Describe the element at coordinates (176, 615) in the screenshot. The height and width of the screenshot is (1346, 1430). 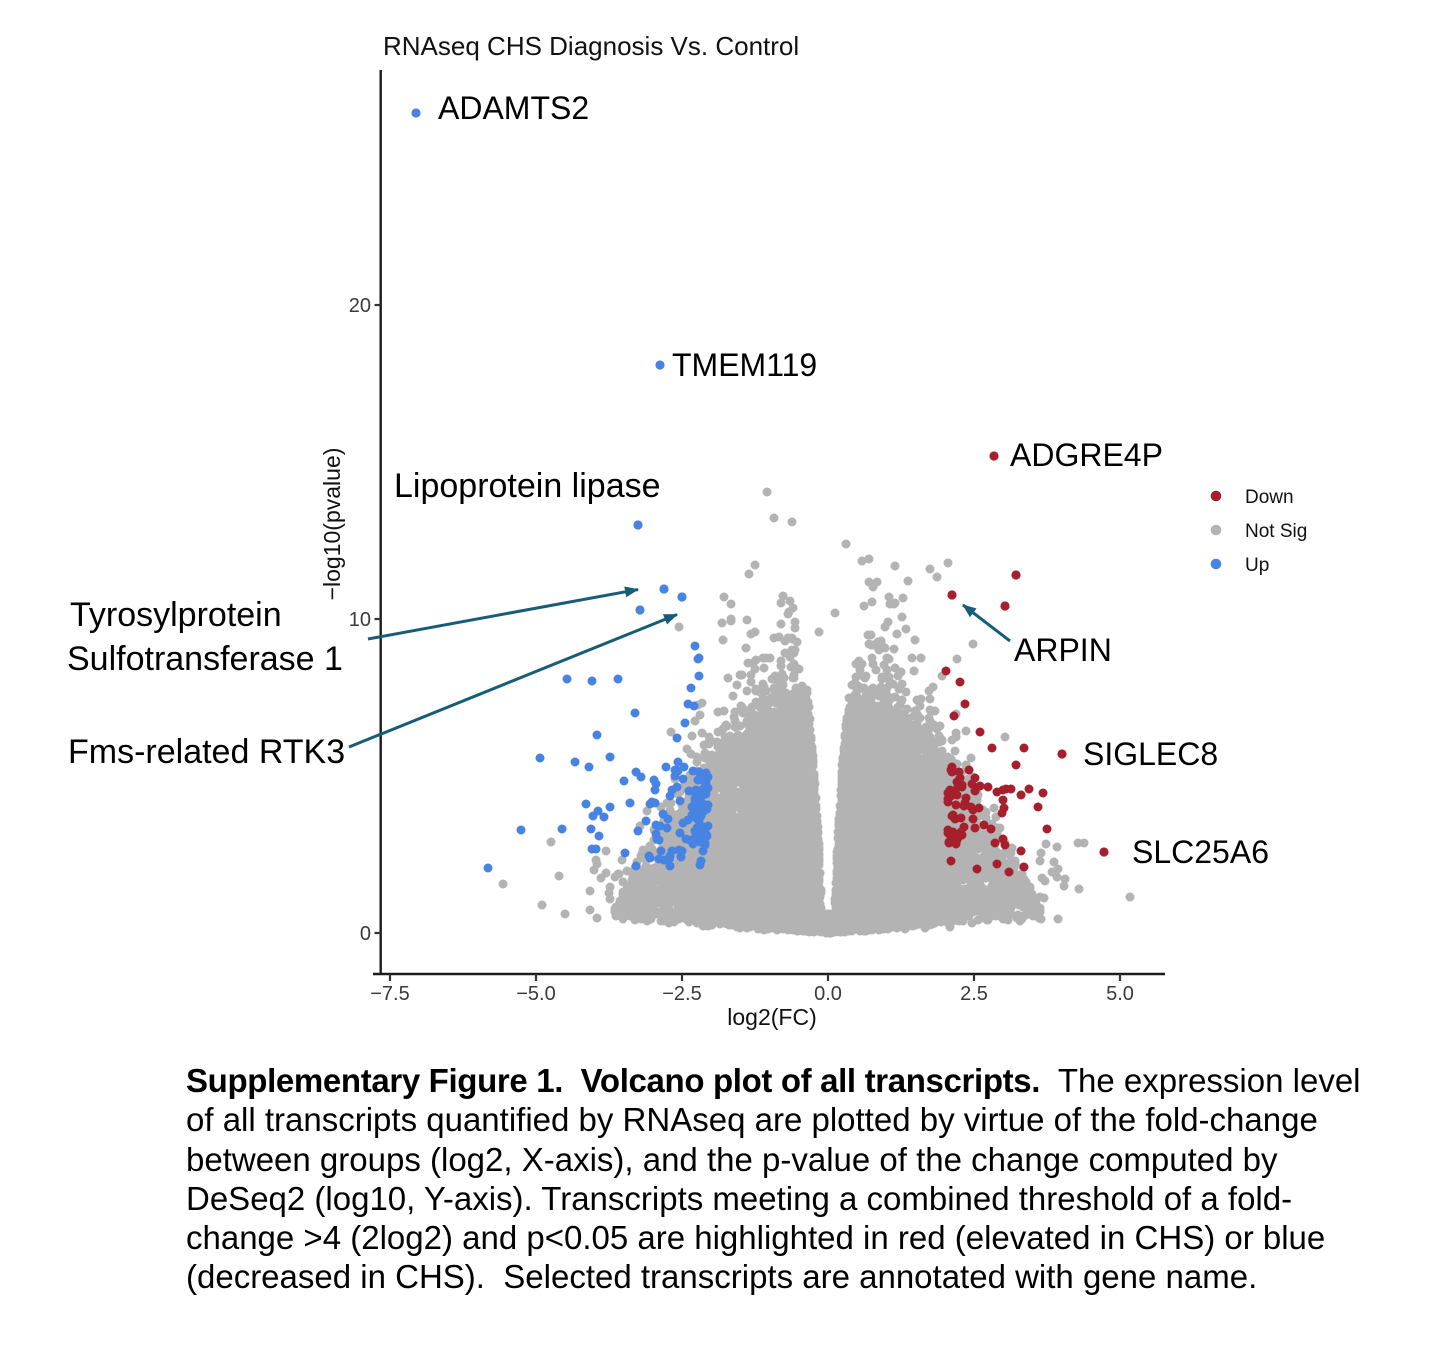
I see `svg-text: Tyrosylprotein` at that location.